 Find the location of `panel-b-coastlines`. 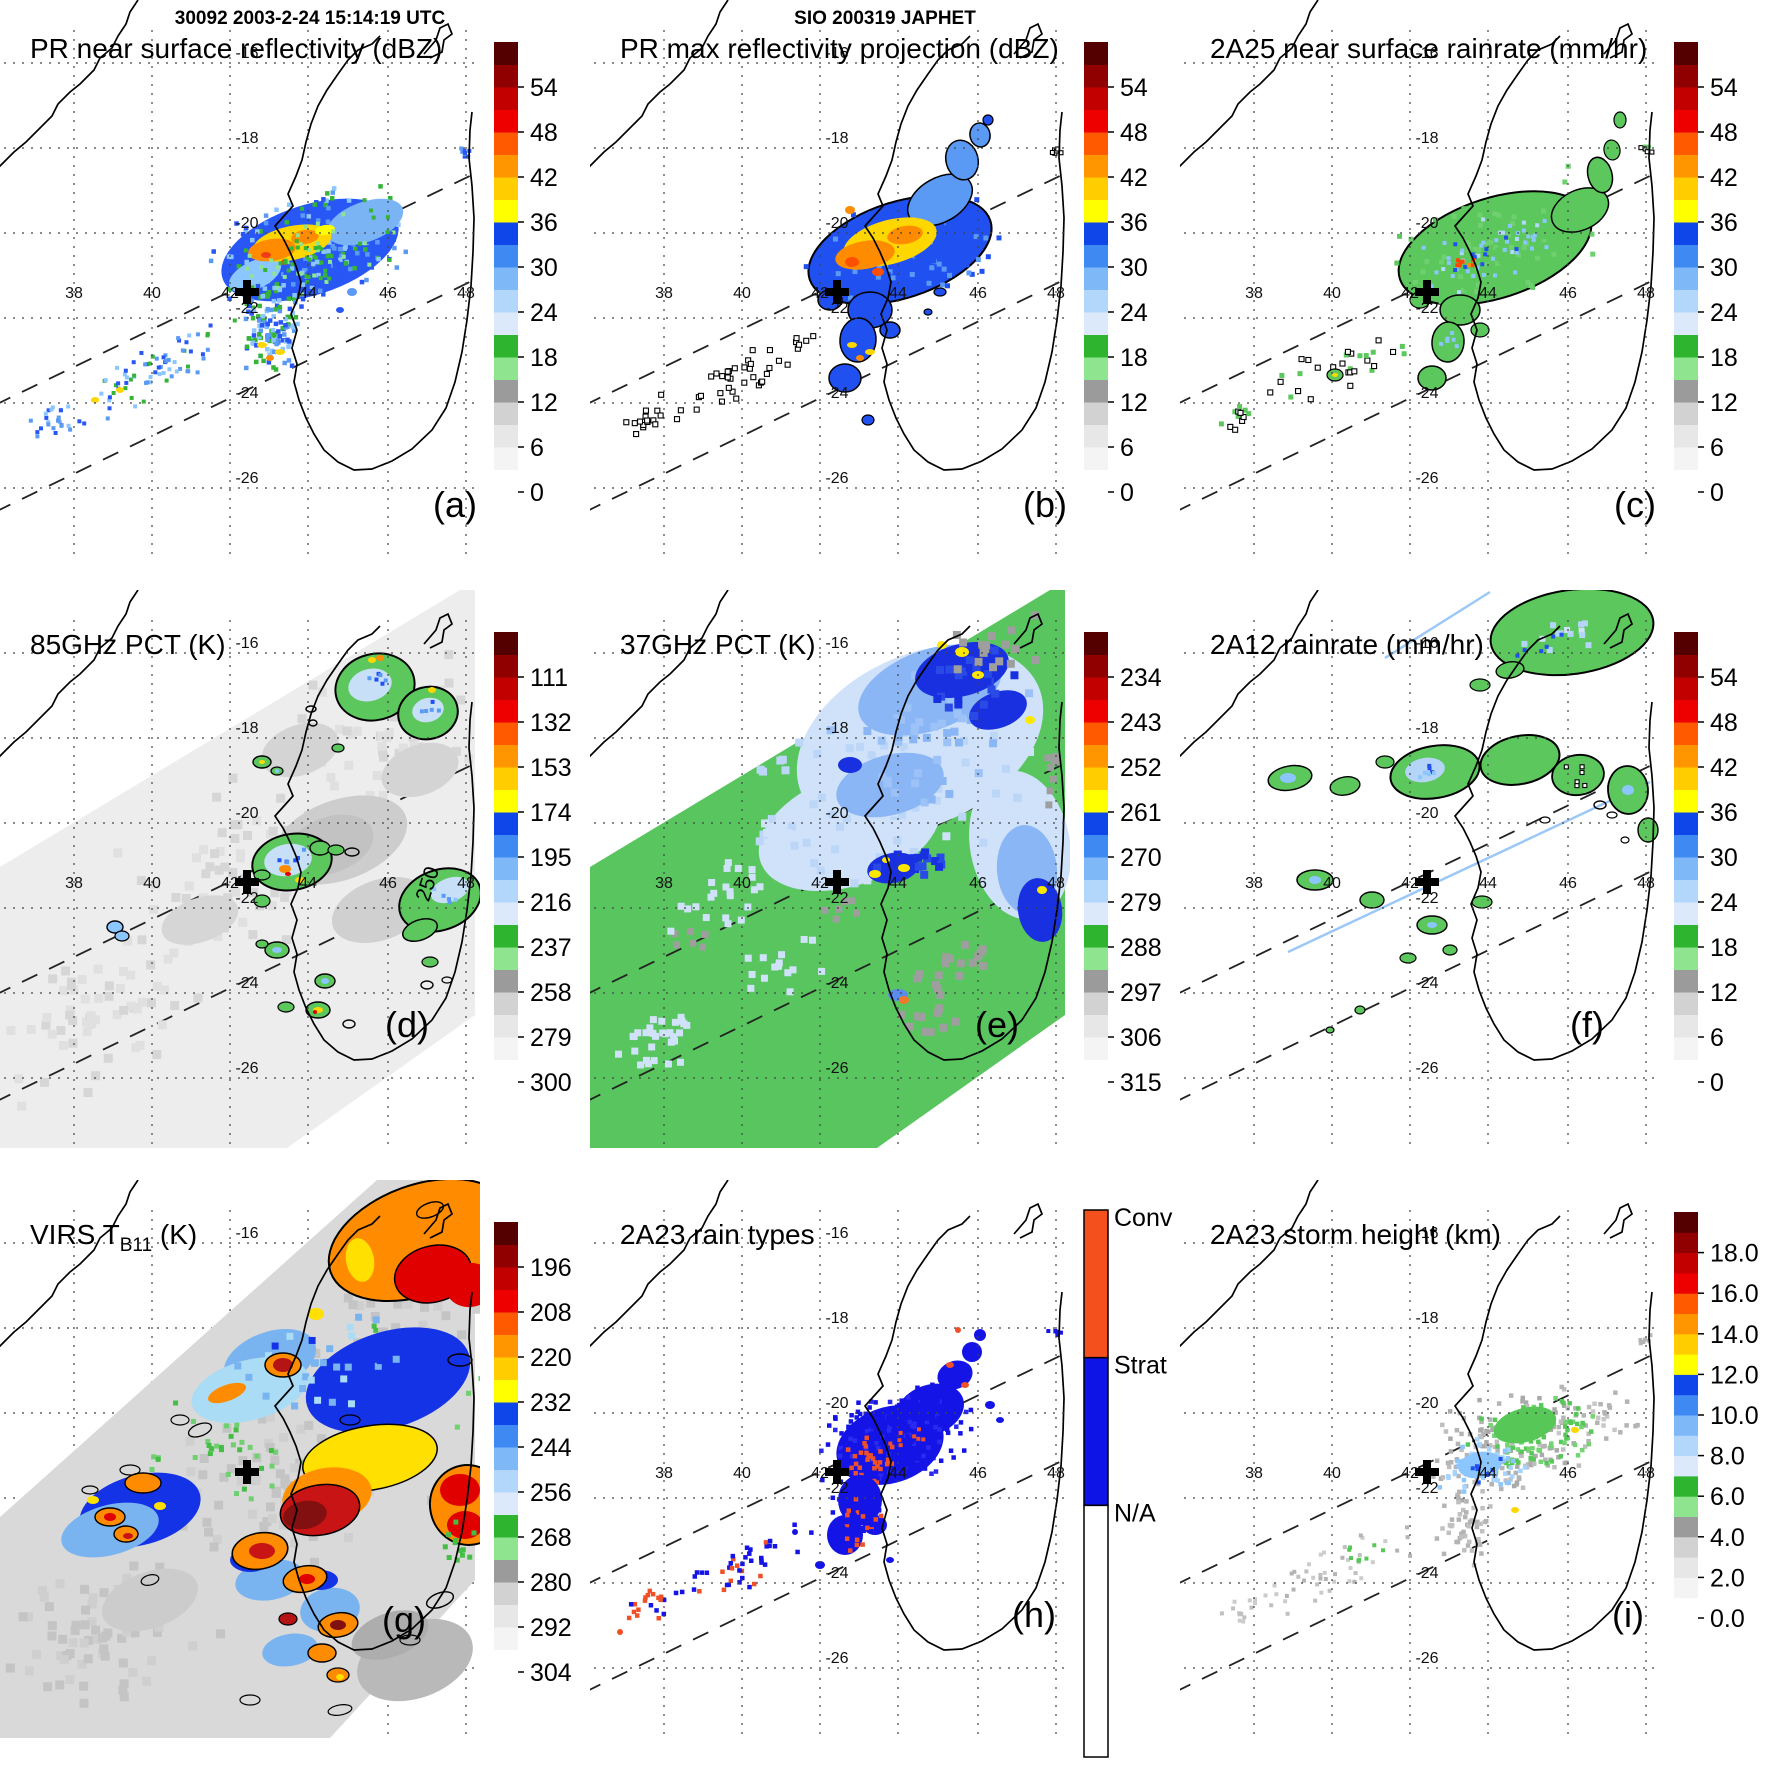

panel-b-coastlines is located at coordinates (827, 235).